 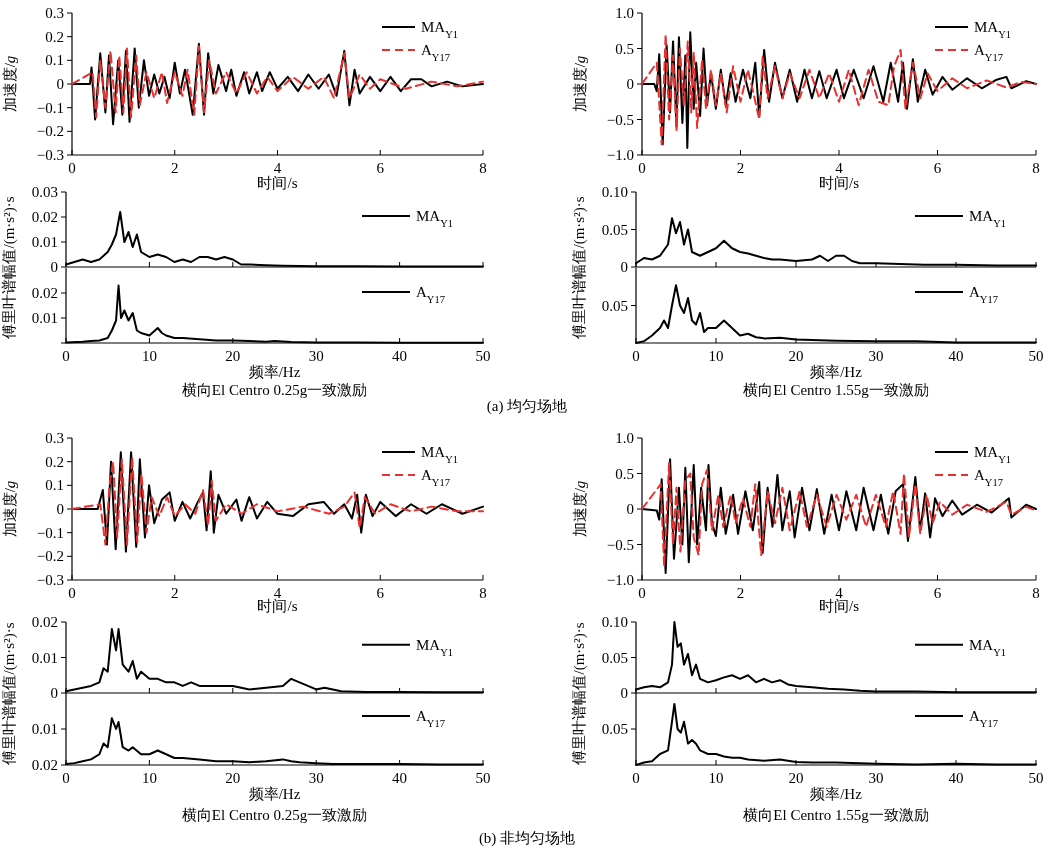 I want to click on annotation: (b) 非均匀场地, so click(x=527, y=838).